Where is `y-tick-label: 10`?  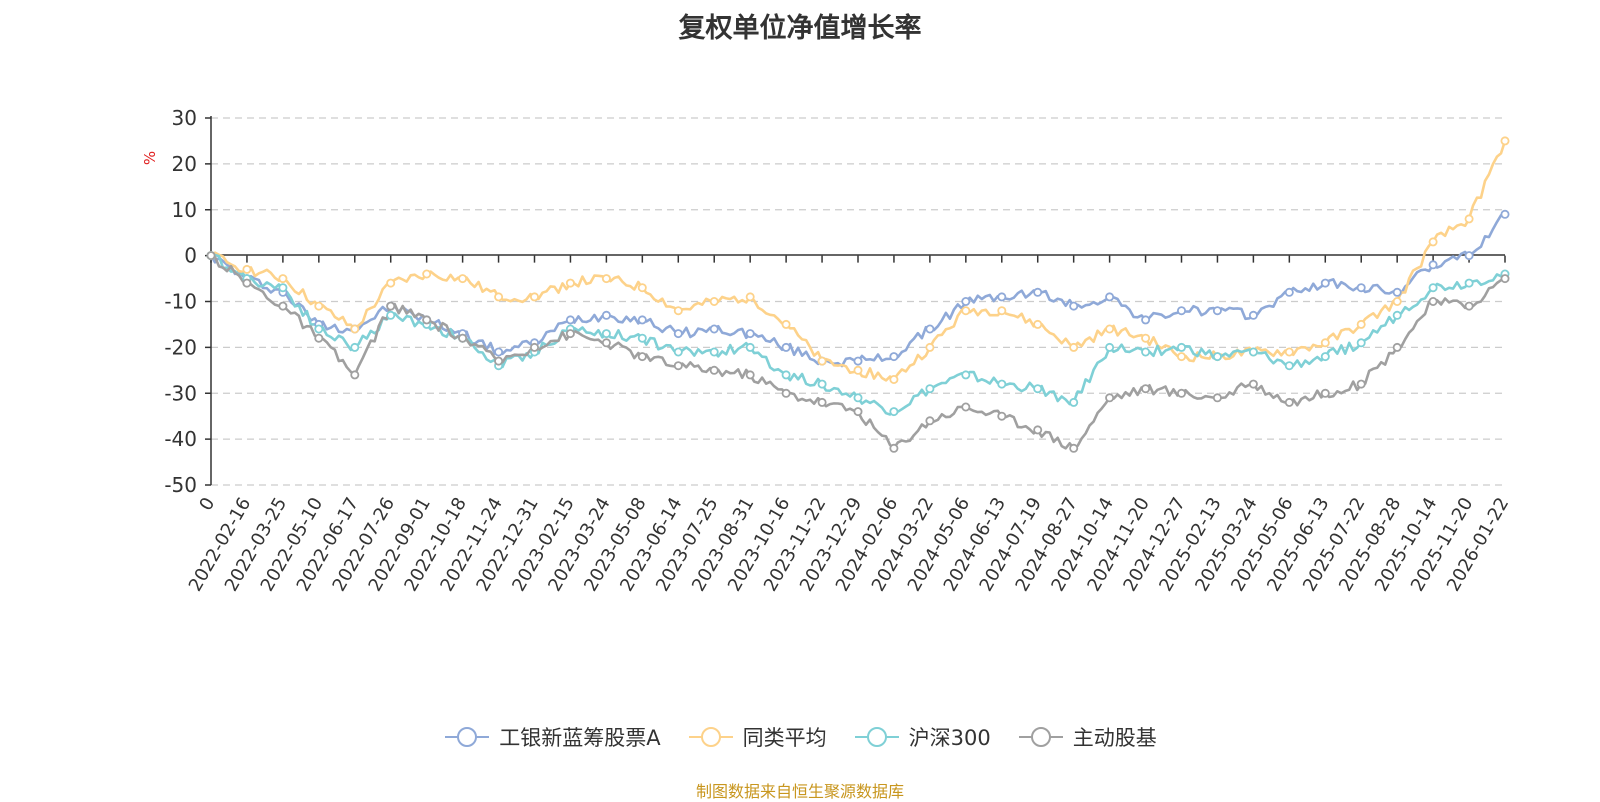
y-tick-label: 10 is located at coordinates (184, 210).